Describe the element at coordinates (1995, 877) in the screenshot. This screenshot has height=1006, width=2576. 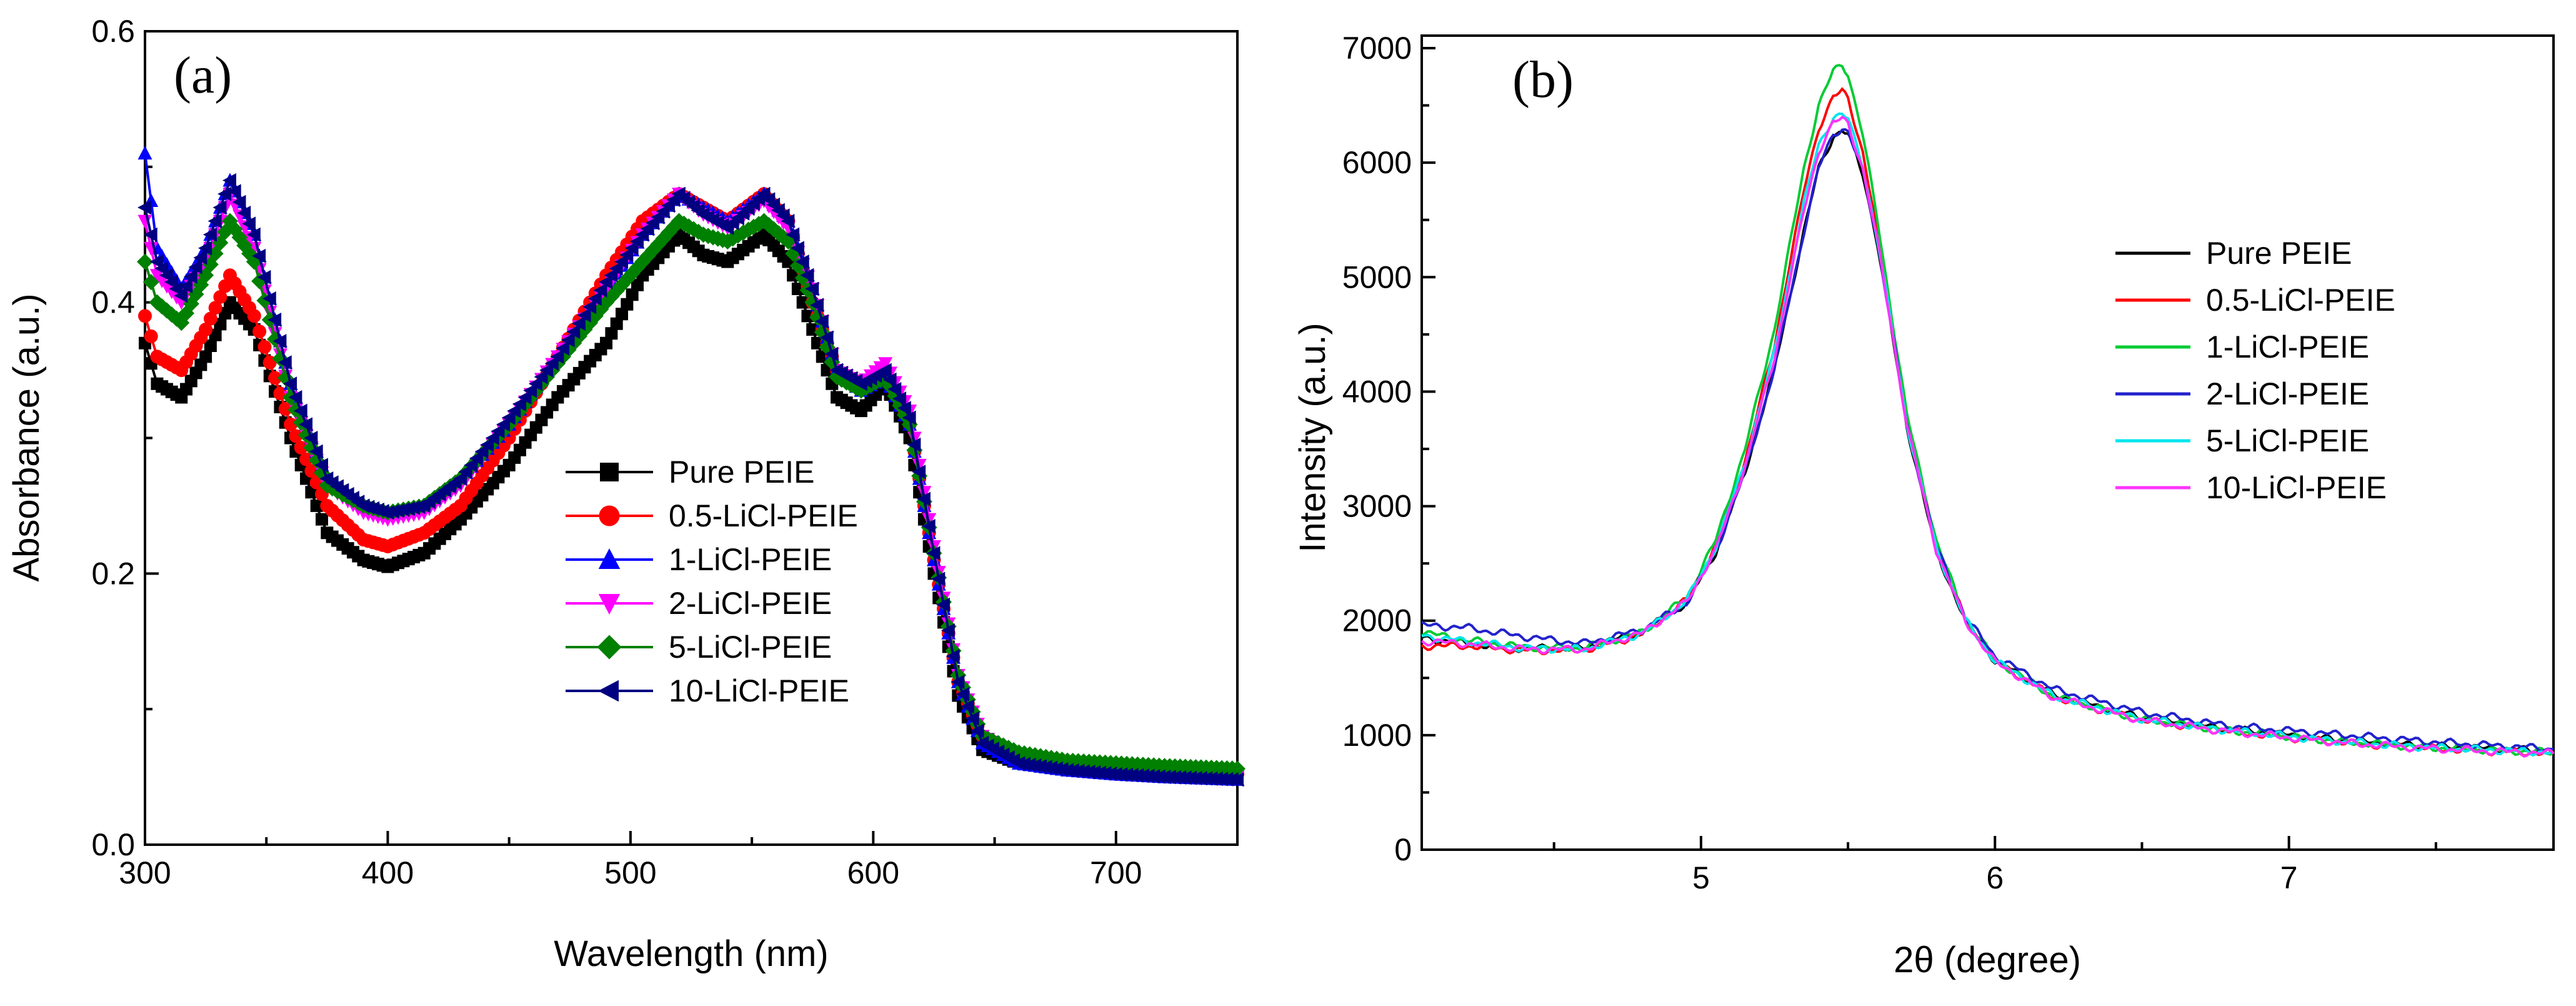
I see `panel-b-x-tick-label: 6` at that location.